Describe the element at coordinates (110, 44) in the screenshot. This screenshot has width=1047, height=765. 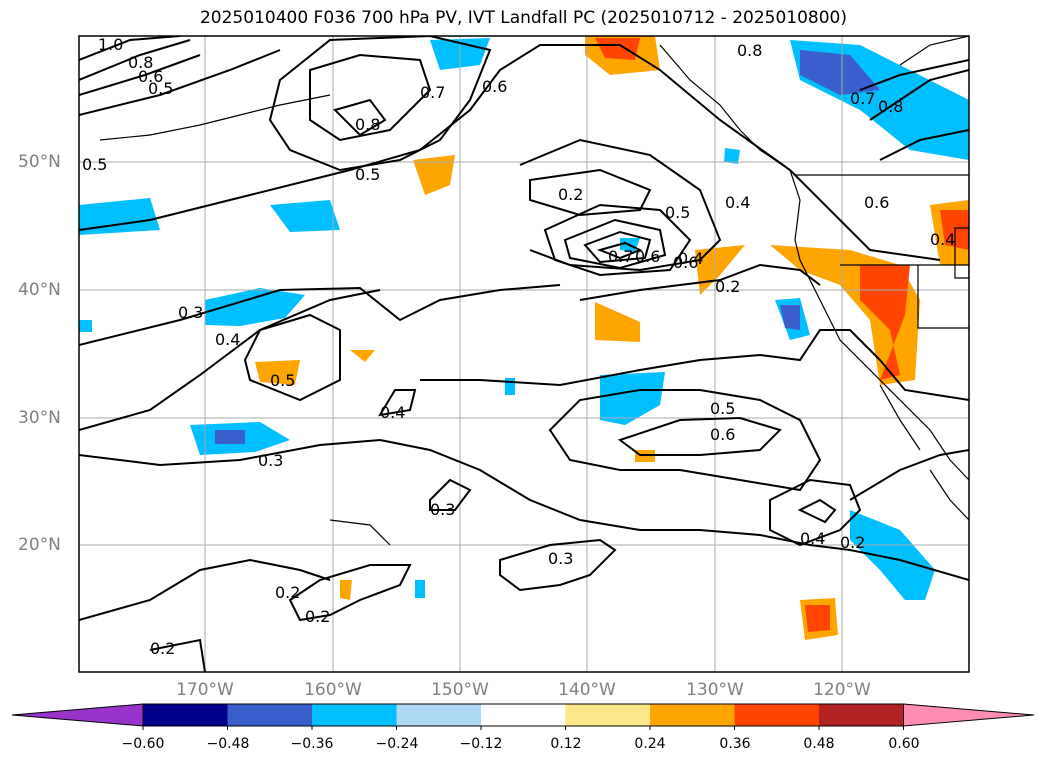
I see `contour-label: 1.0` at that location.